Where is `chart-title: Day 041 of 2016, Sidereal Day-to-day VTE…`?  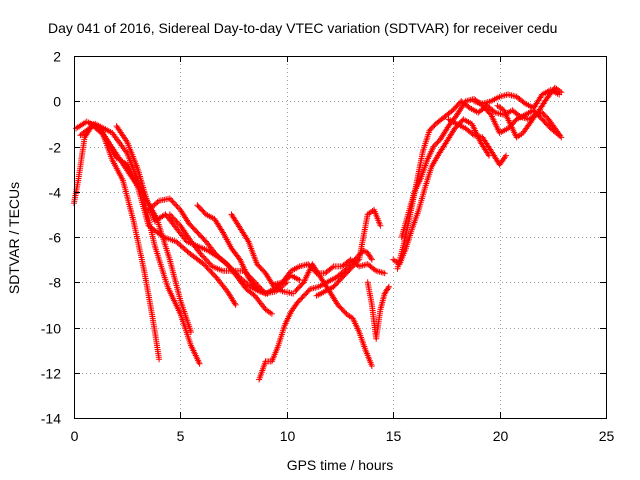 chart-title: Day 041 of 2016, Sidereal Day-to-day VTE… is located at coordinates (302, 28).